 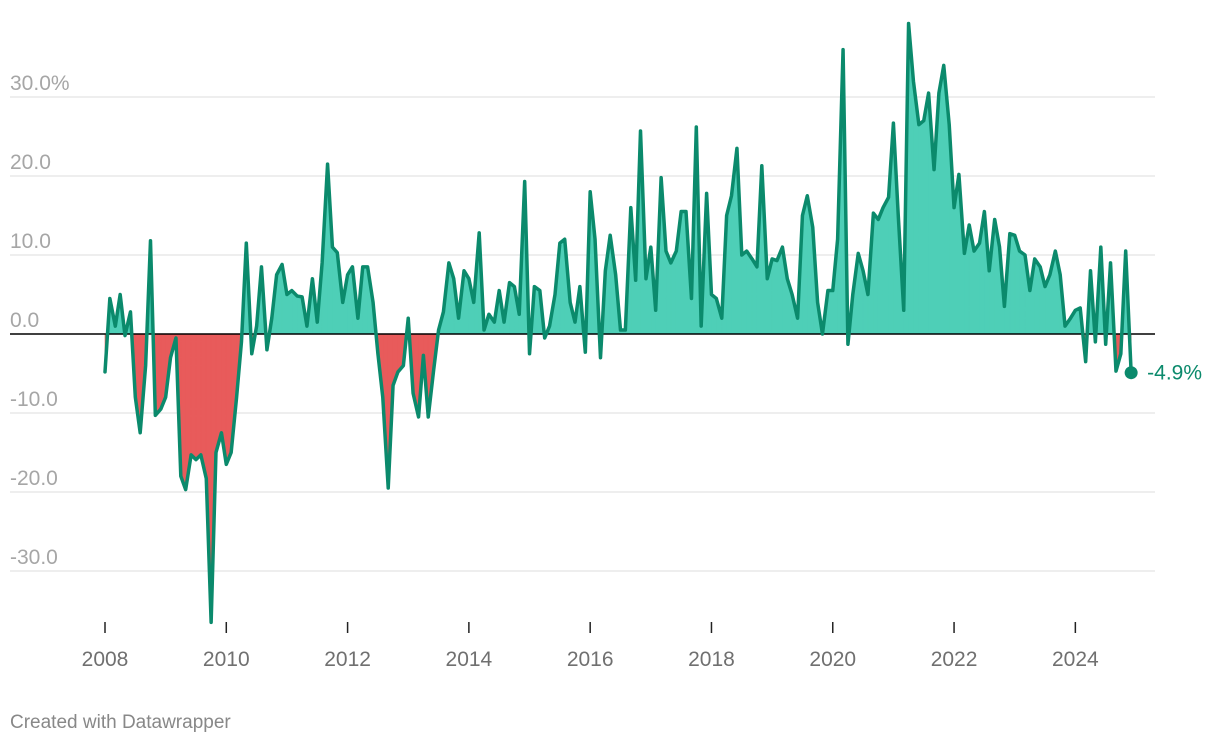 I want to click on y-tick-label: 20.0, so click(x=30, y=162).